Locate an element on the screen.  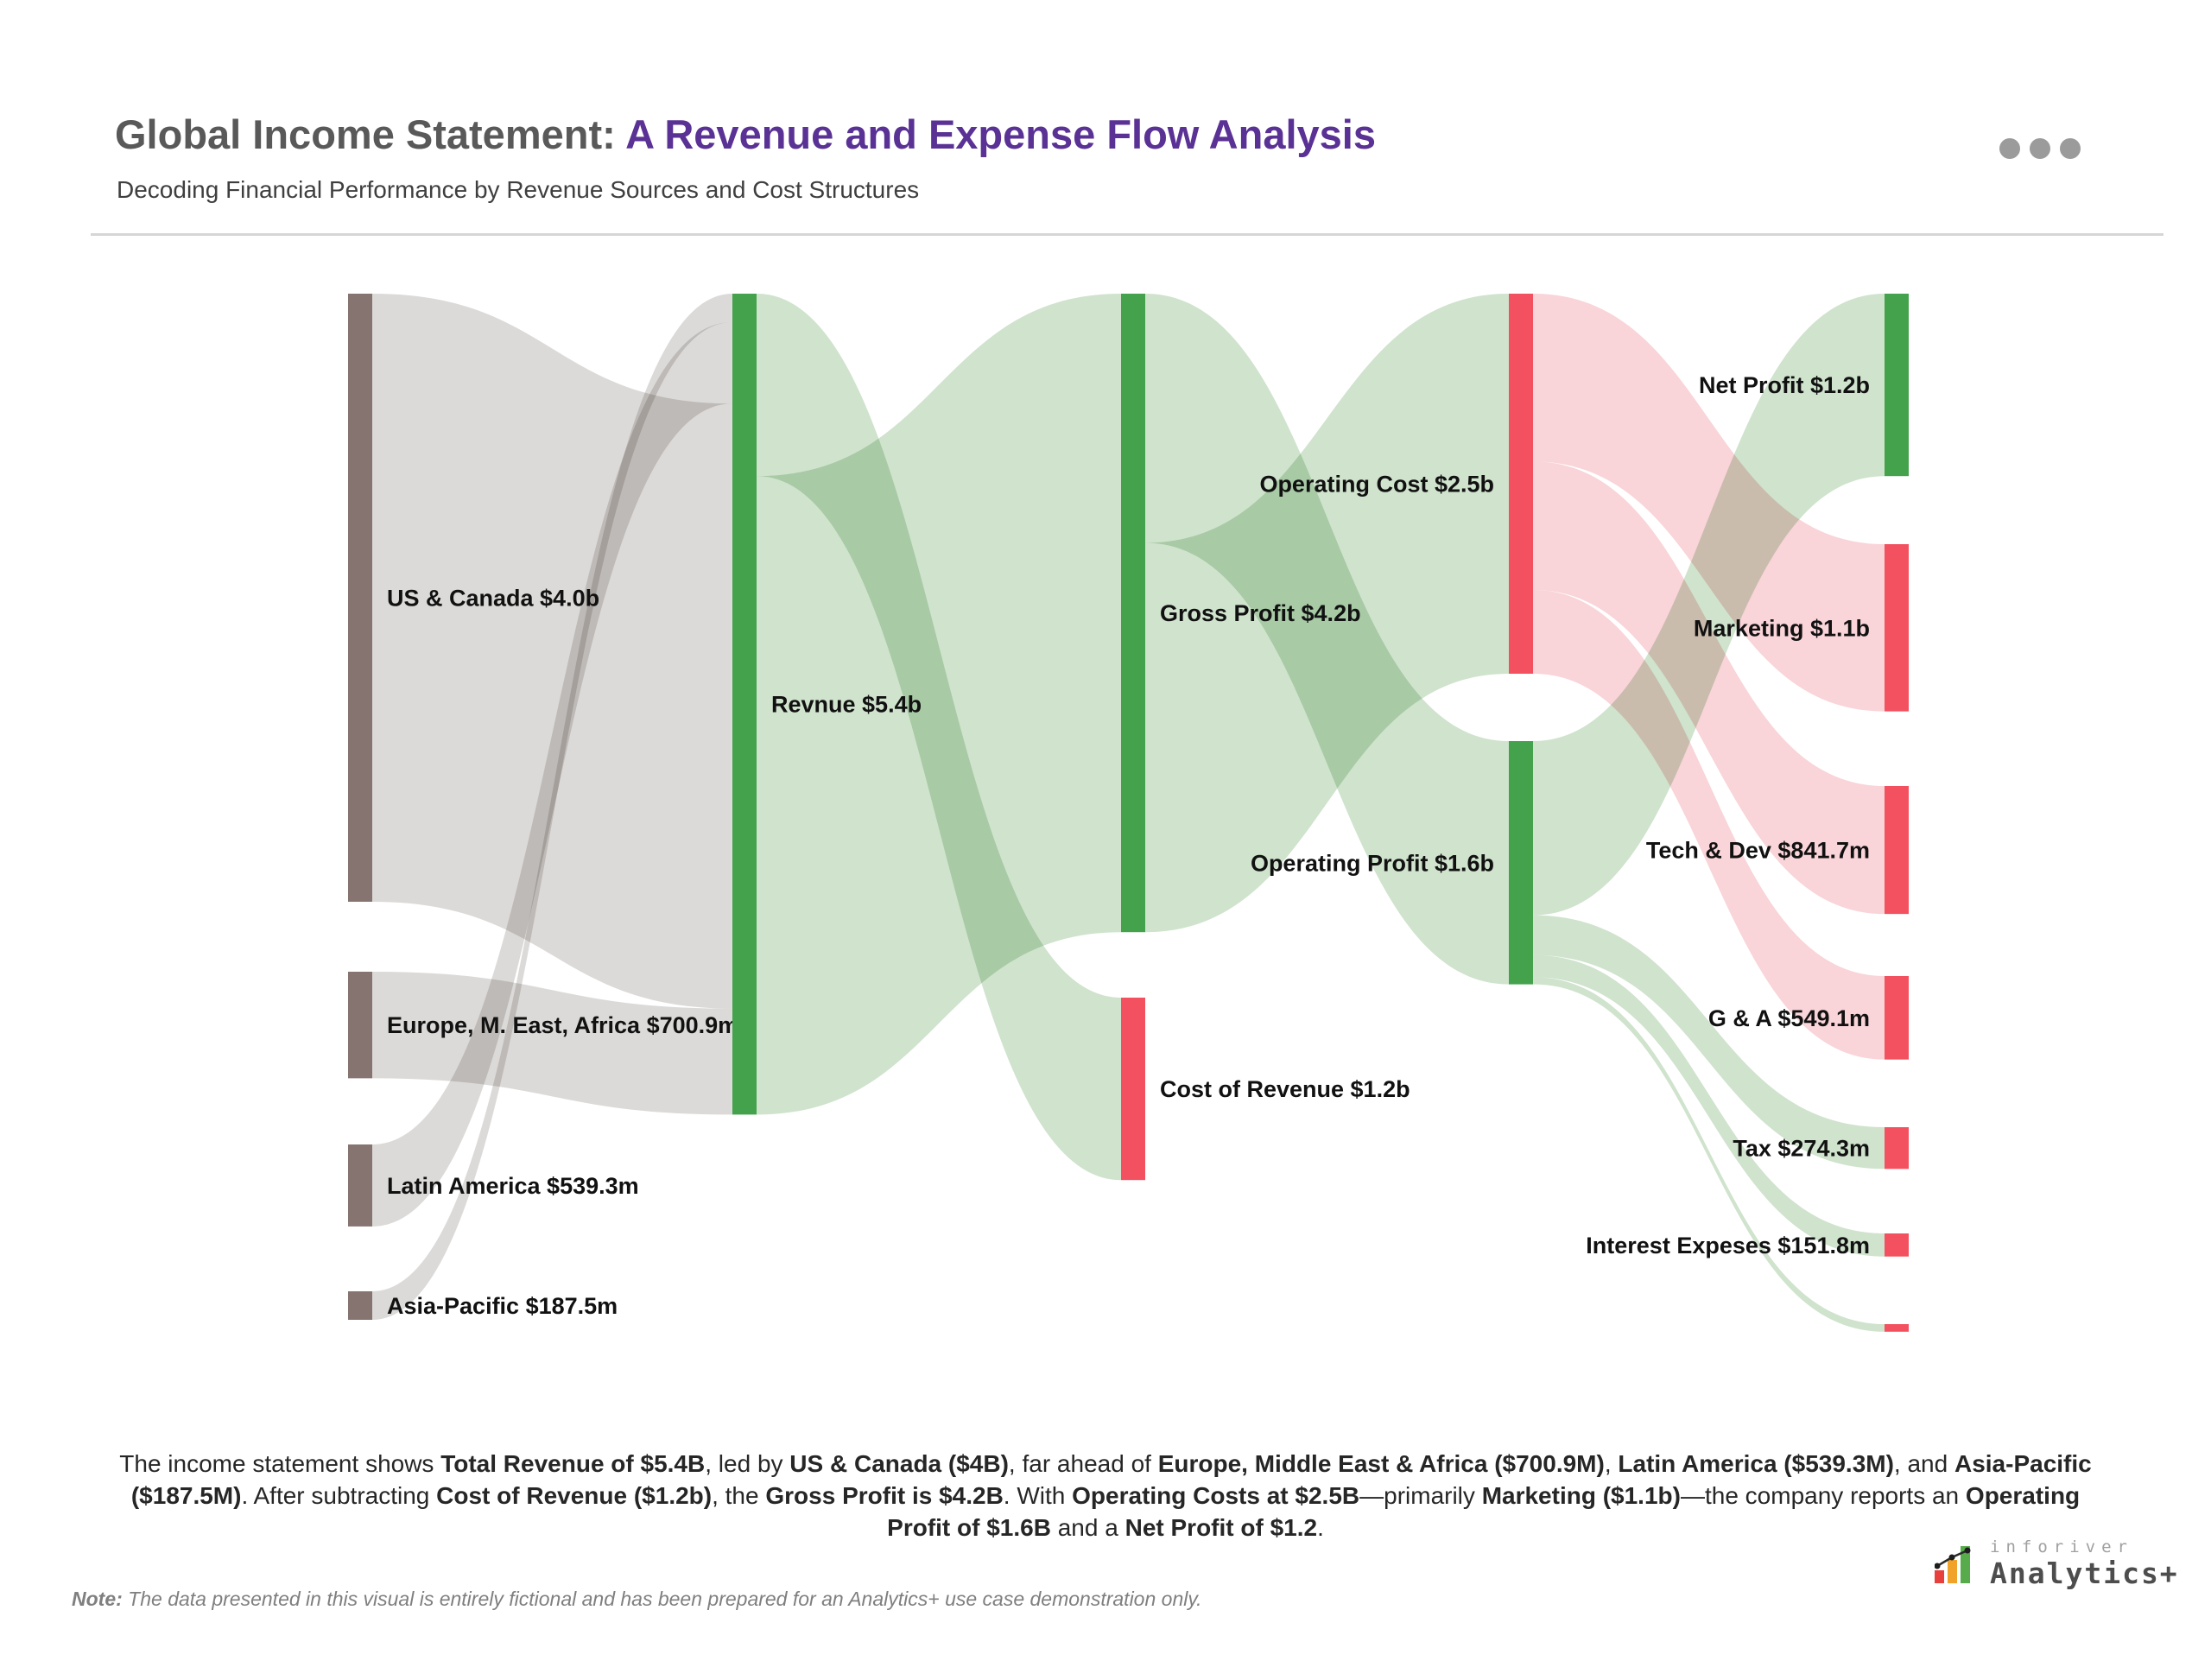
sankey-label-interest: Interest Expeses $151.8m is located at coordinates (1728, 1245).